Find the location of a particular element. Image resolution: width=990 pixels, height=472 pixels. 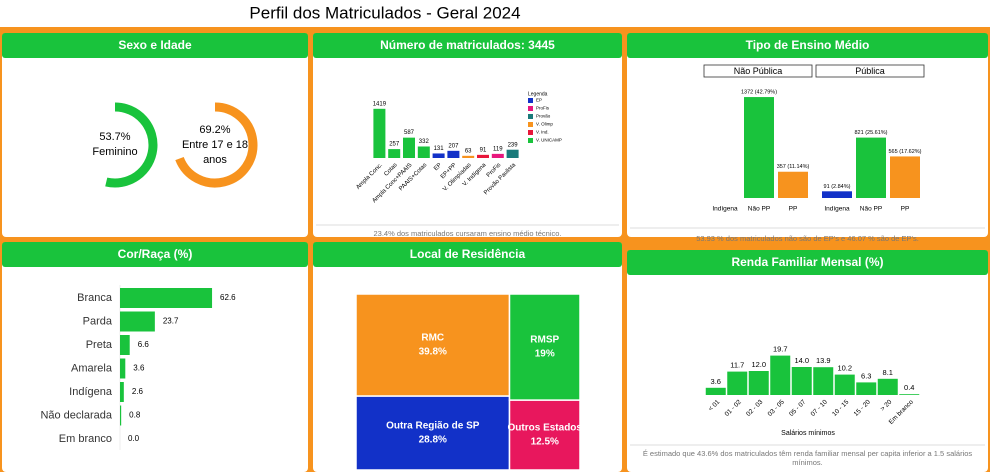

y-tick-label: Indígena is located at coordinates (91, 392).